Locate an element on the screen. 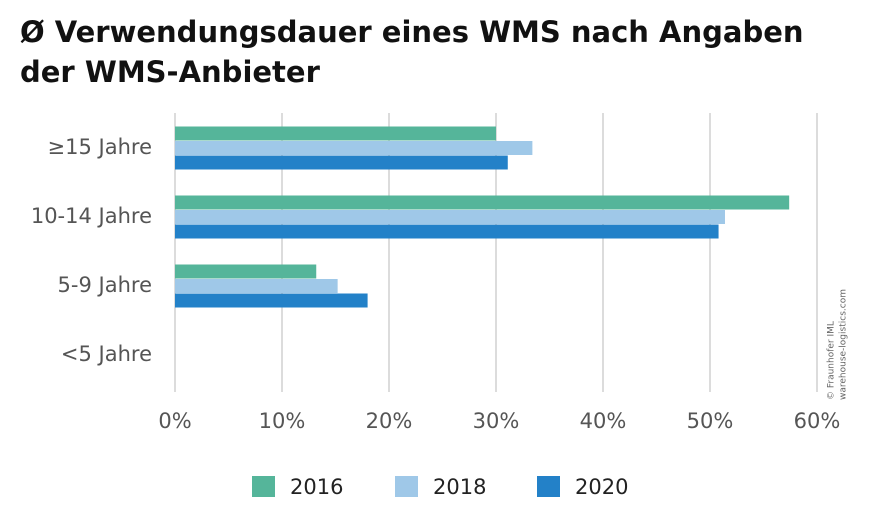 The image size is (890, 516). x-tick-label: 0% is located at coordinates (174, 421).